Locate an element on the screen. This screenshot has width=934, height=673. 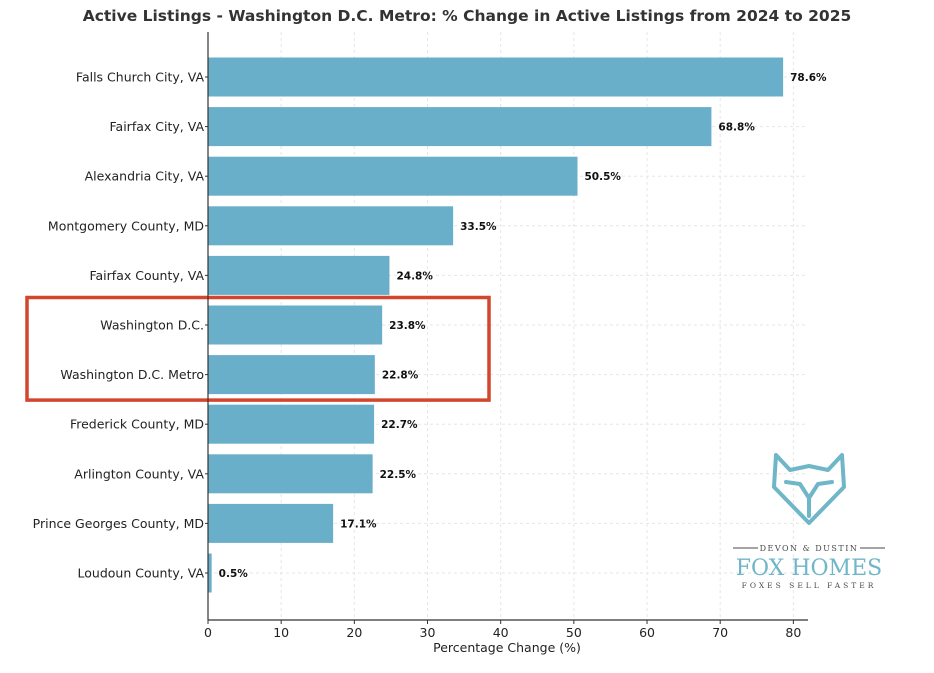
category-label: Falls Church City, VA is located at coordinates (140, 77).